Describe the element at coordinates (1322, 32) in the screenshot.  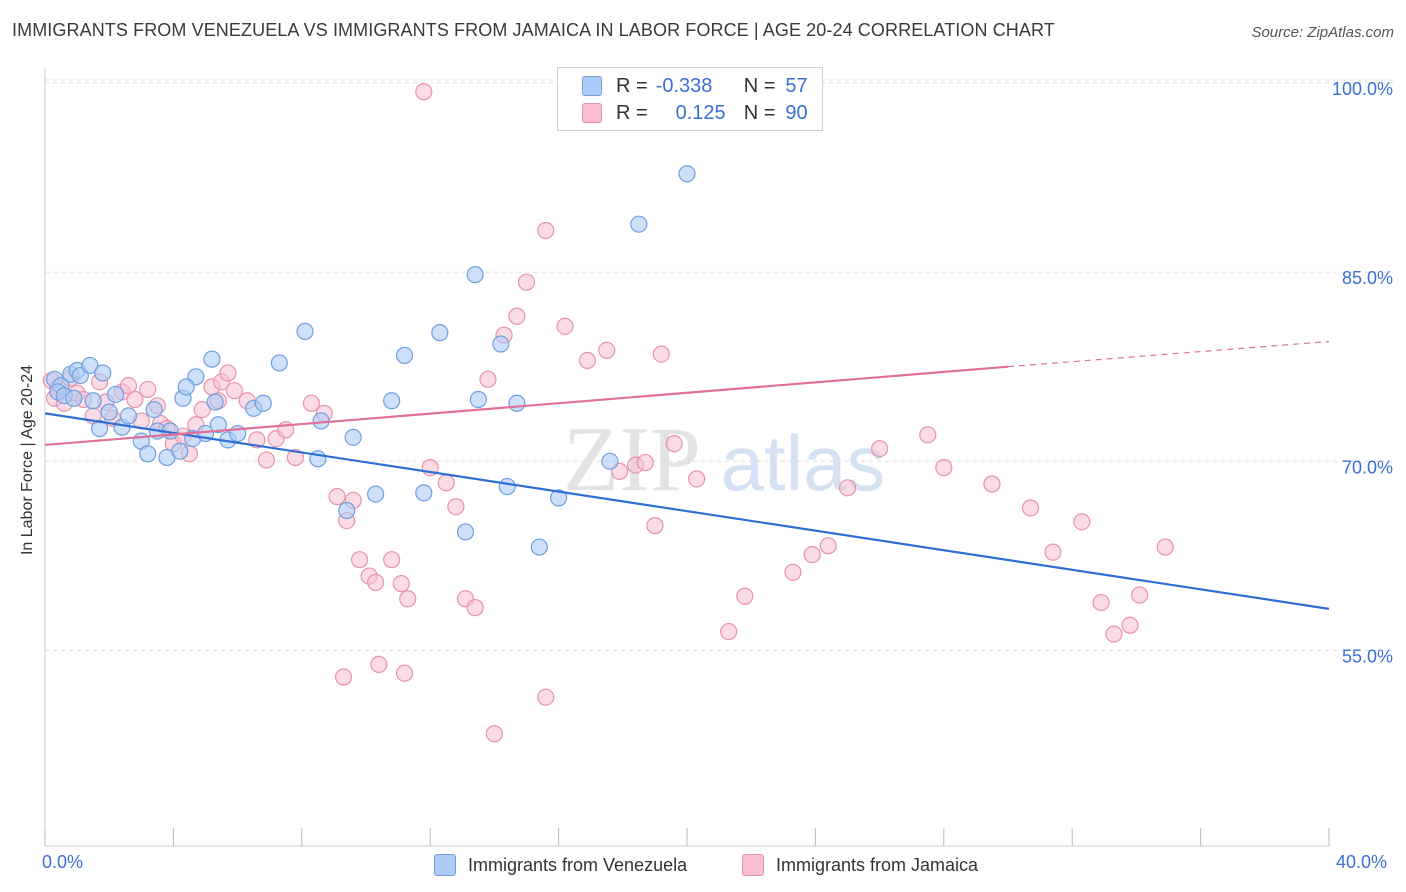
I see `source-label: Source: ZipAtlas.com` at that location.